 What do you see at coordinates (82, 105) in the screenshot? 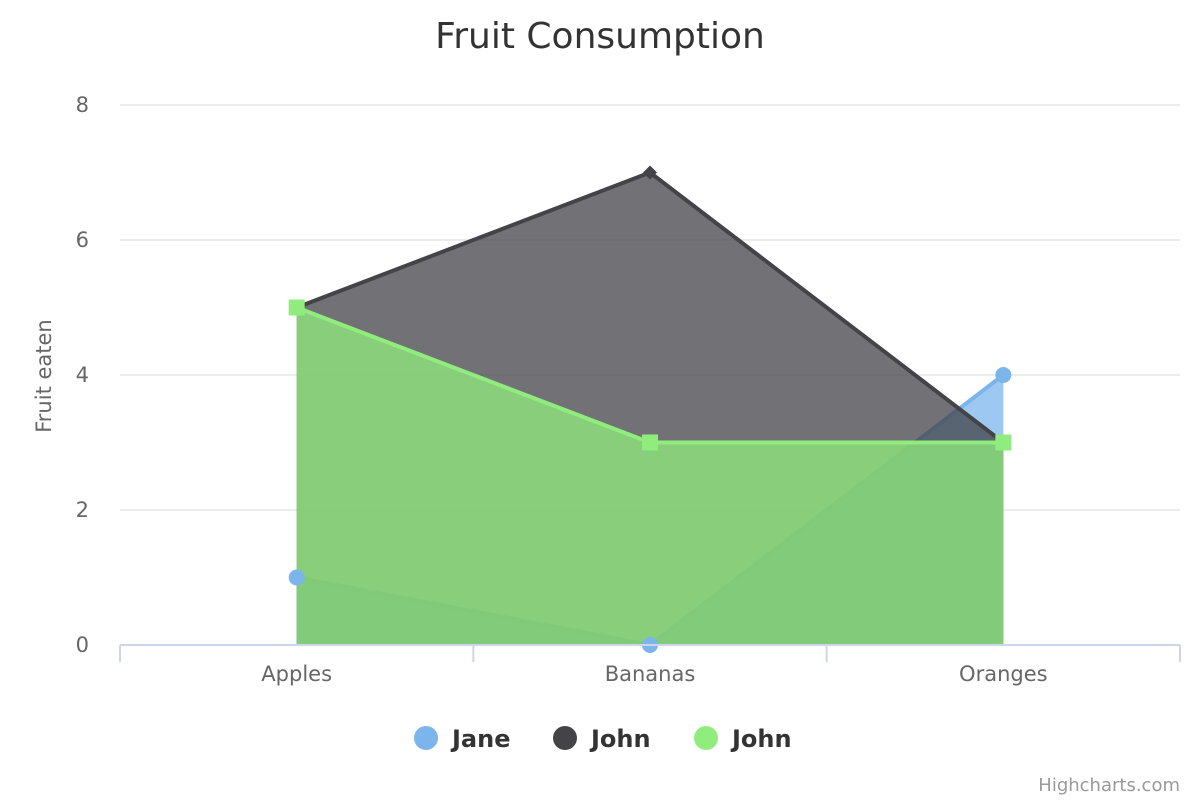
I see `y-tick-label: 8` at bounding box center [82, 105].